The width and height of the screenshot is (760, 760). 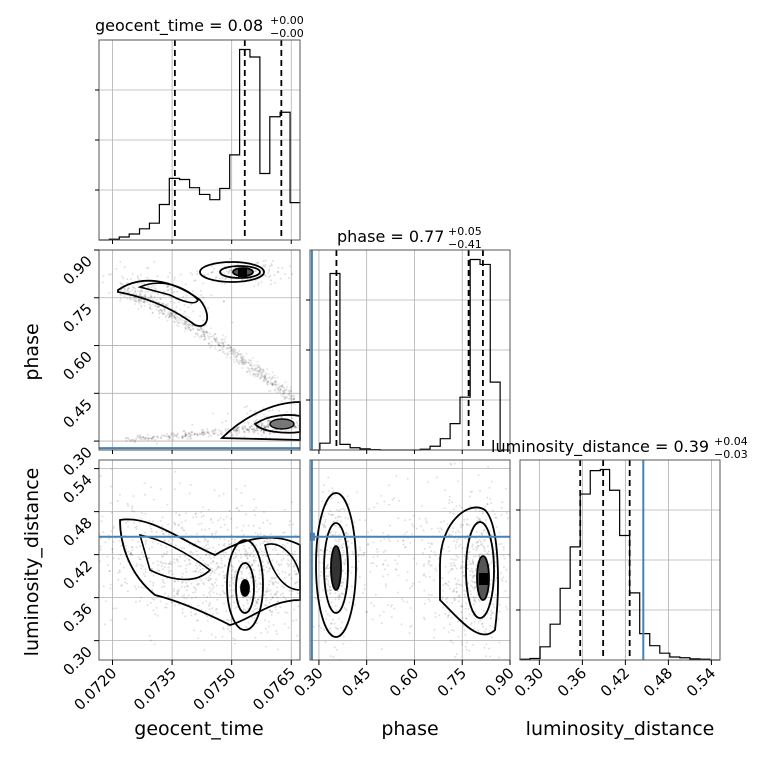 I want to click on y-tick-label-luminosity_distance: 0.54, so click(x=77, y=489).